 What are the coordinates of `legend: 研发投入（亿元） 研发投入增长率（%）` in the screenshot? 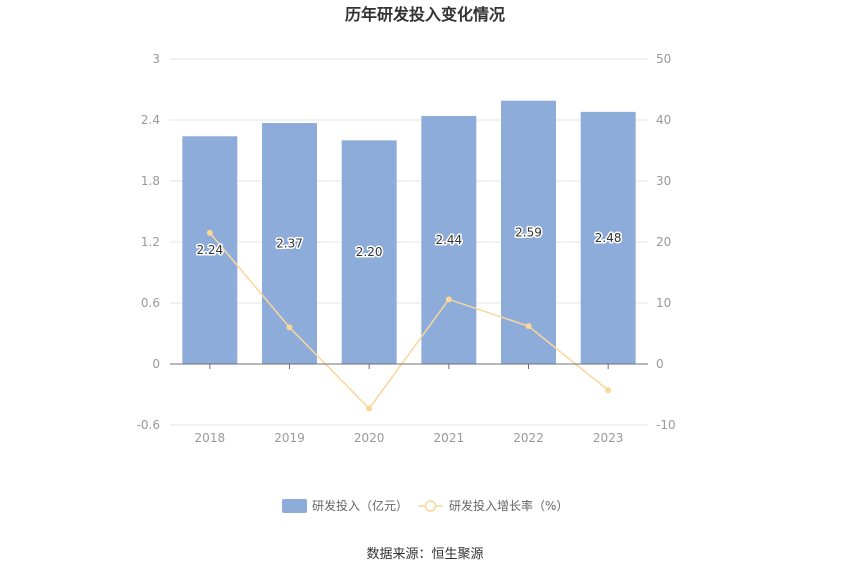 It's located at (425, 505).